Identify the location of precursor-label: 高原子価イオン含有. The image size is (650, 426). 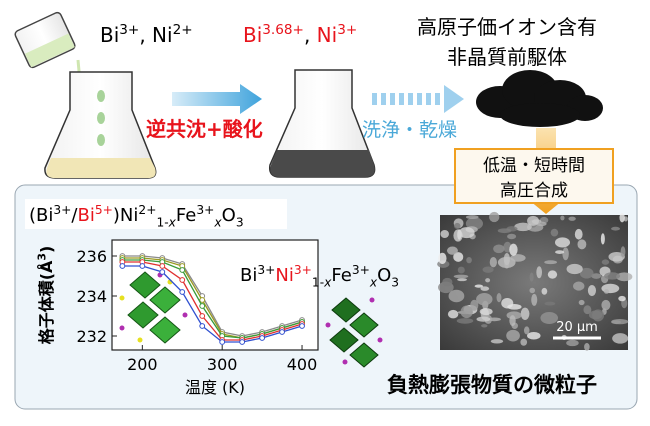
(507, 27).